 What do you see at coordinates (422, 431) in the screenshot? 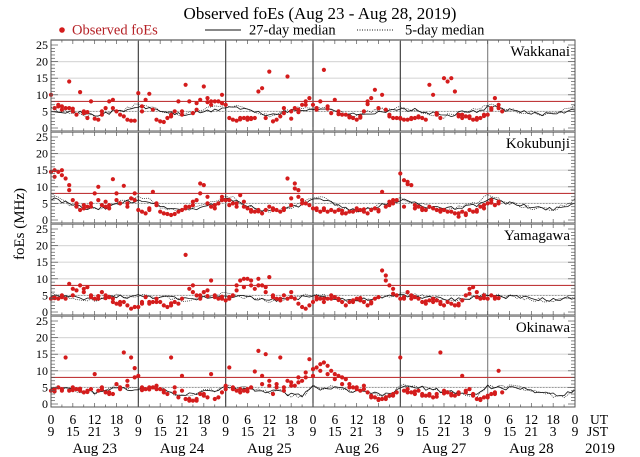
I see `x-tick-label-jst: 15` at bounding box center [422, 431].